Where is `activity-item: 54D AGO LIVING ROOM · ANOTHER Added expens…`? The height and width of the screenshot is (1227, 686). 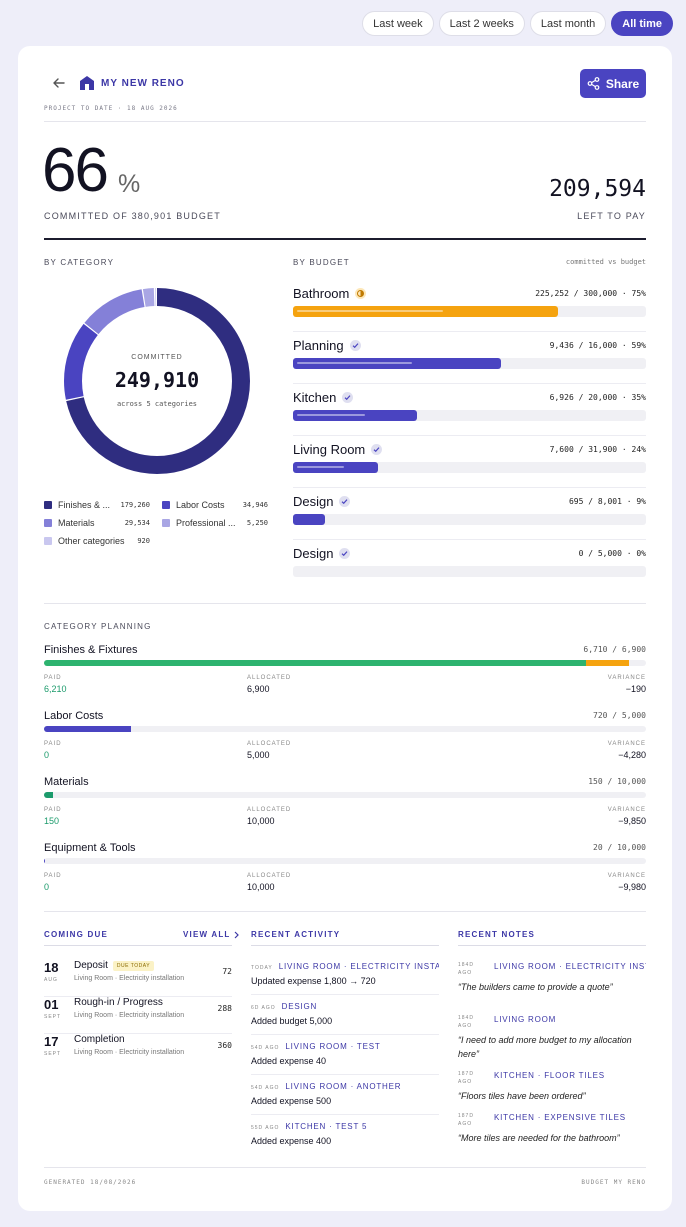 activity-item: 54D AGO LIVING ROOM · ANOTHER Added expens… is located at coordinates (345, 1098).